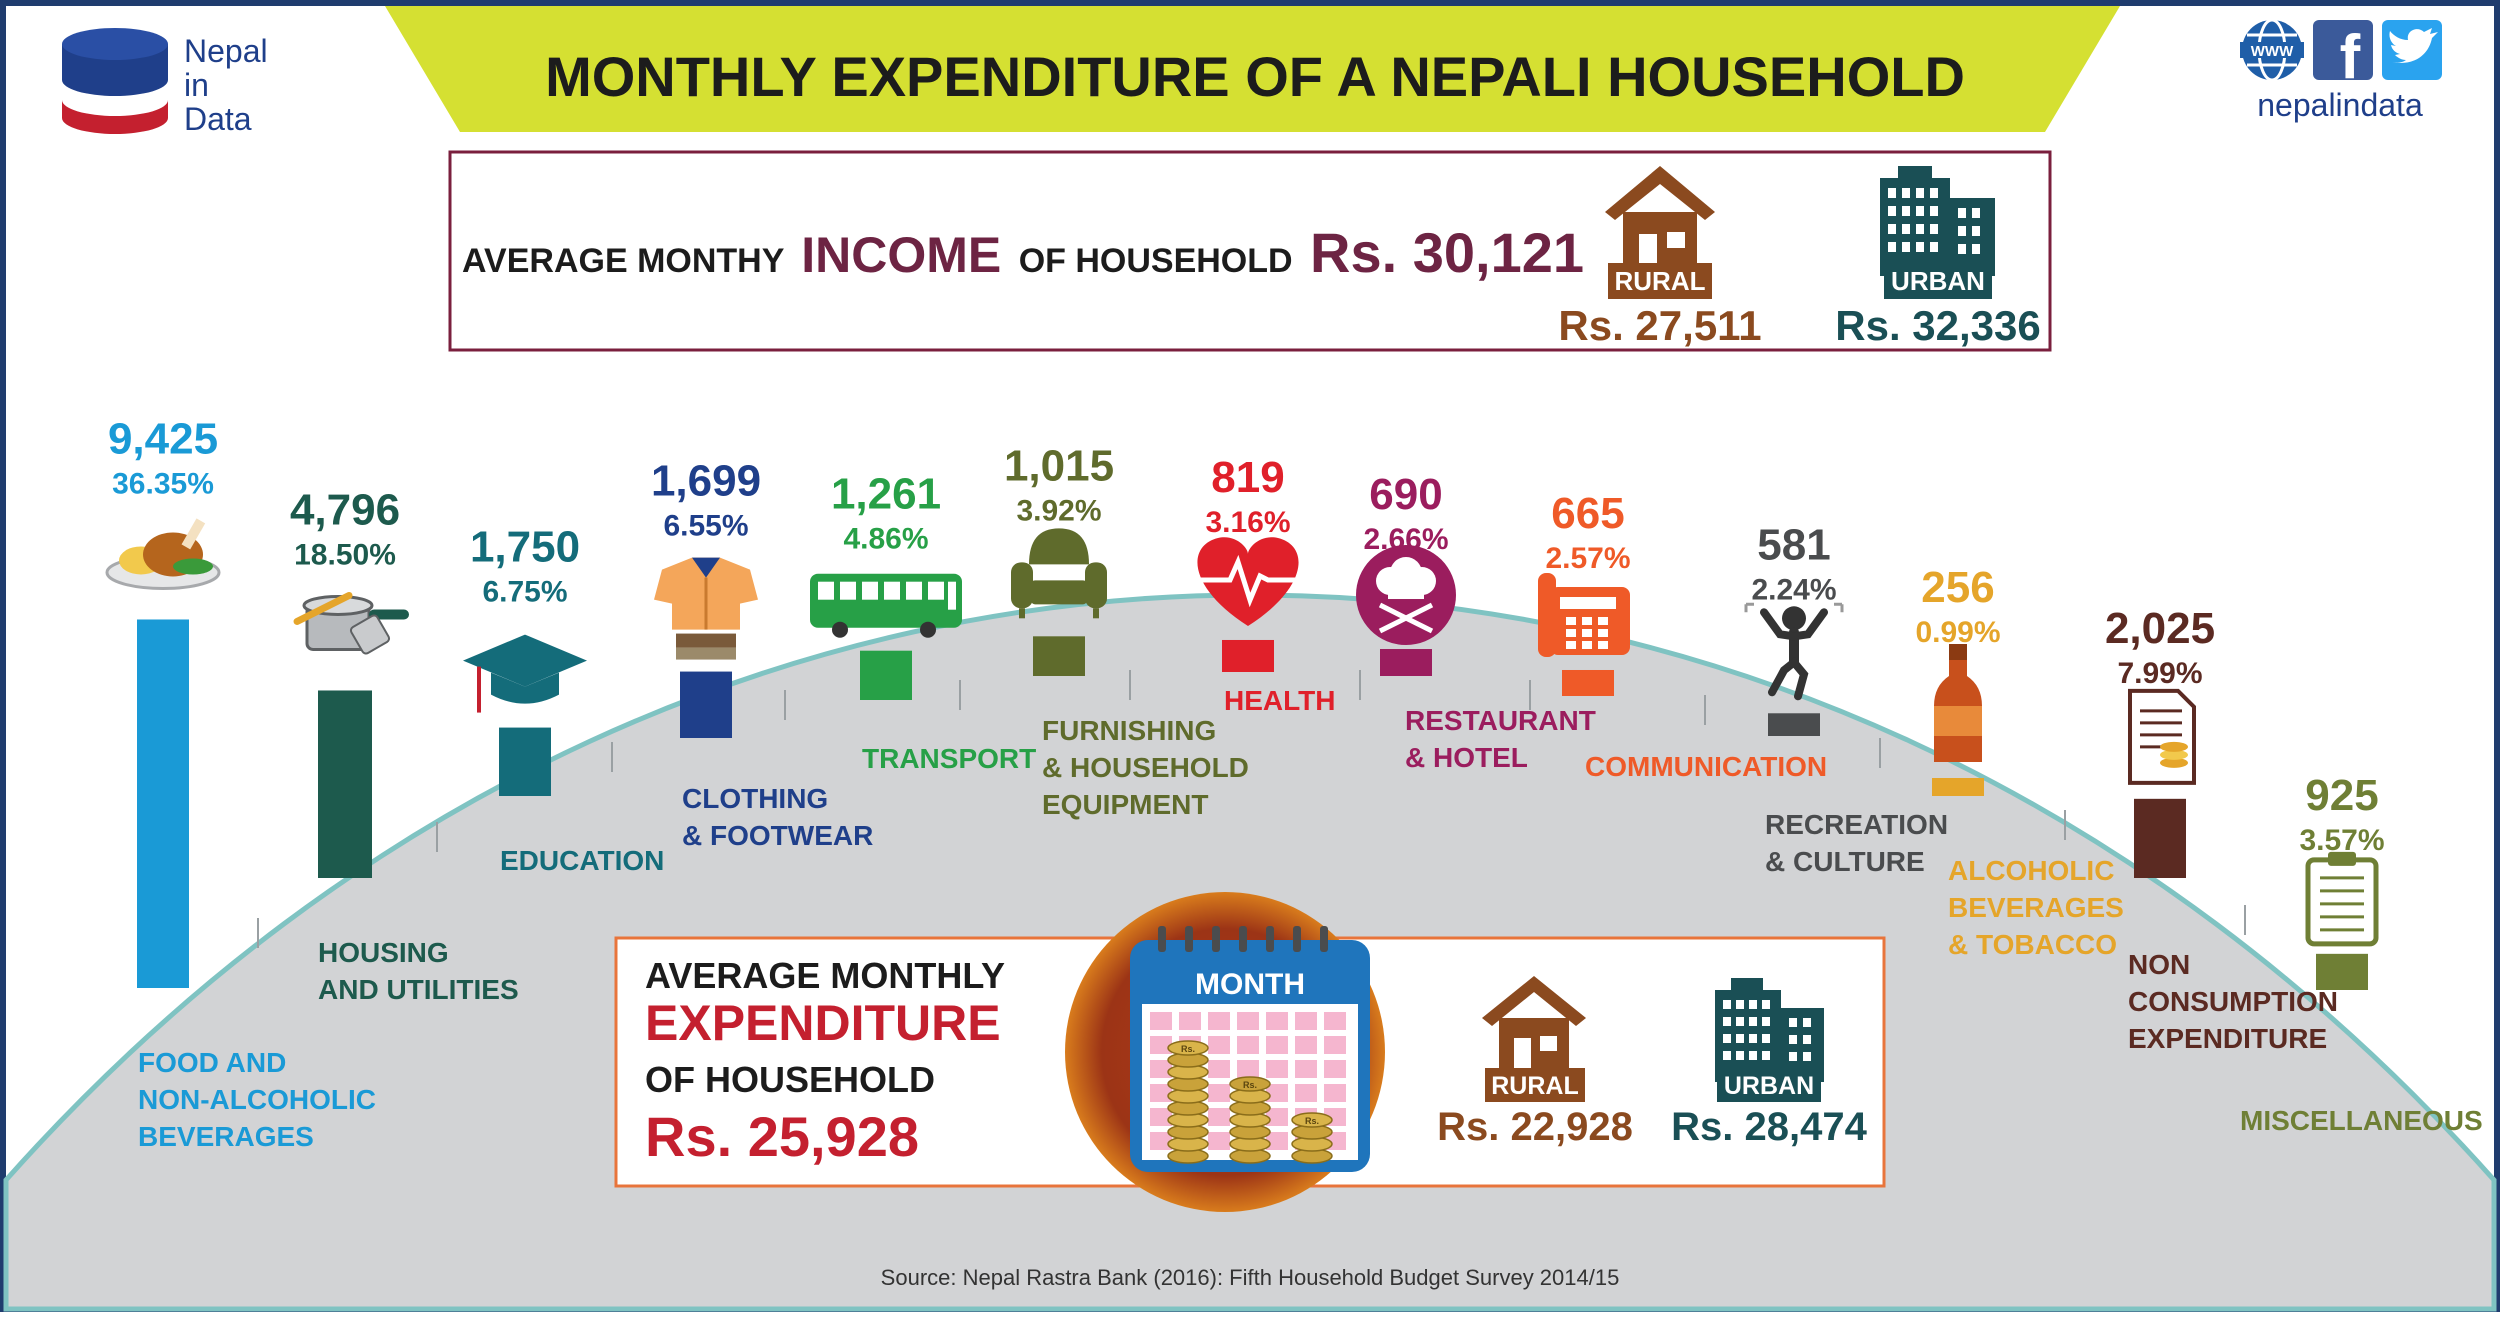 This screenshot has width=2500, height=1317. What do you see at coordinates (1937, 221) in the screenshot?
I see `urban-building-icon` at bounding box center [1937, 221].